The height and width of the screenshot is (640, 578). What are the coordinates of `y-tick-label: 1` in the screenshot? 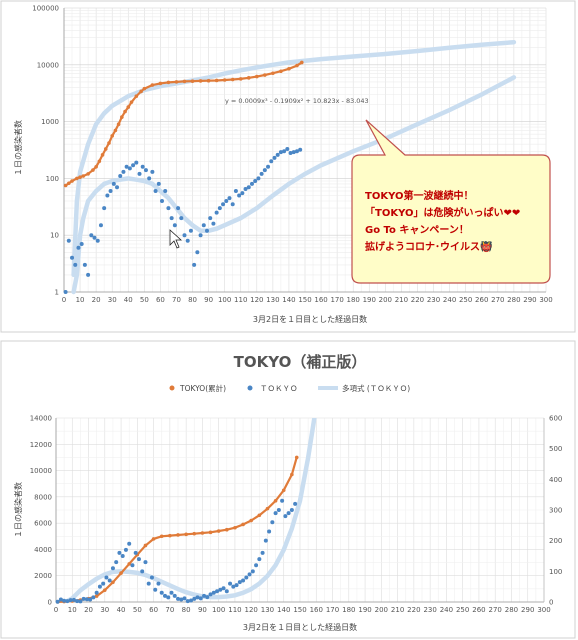 It's located at (57, 293).